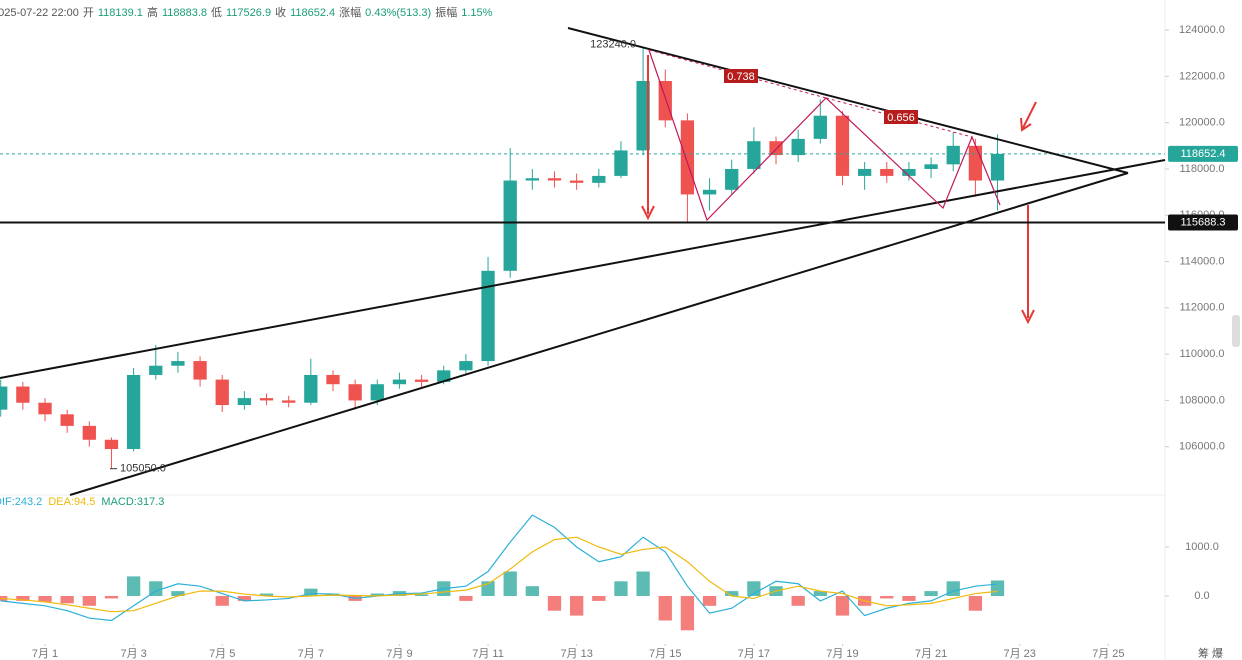  What do you see at coordinates (133, 654) in the screenshot?
I see `x-tick-label: 7月 3` at bounding box center [133, 654].